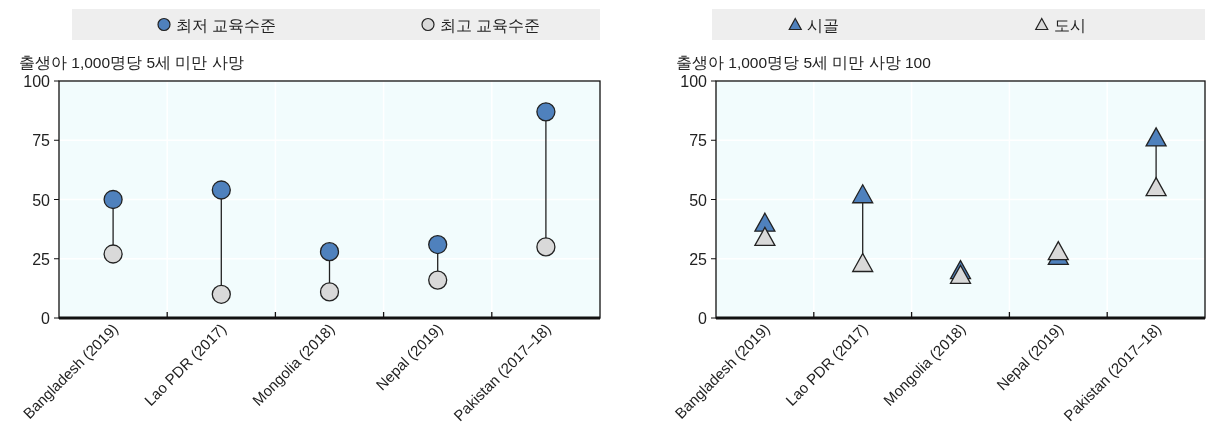 The height and width of the screenshot is (442, 1210). I want to click on y-axis-title: 출생아 1,000명당 5세 미만 사망, so click(131, 62).